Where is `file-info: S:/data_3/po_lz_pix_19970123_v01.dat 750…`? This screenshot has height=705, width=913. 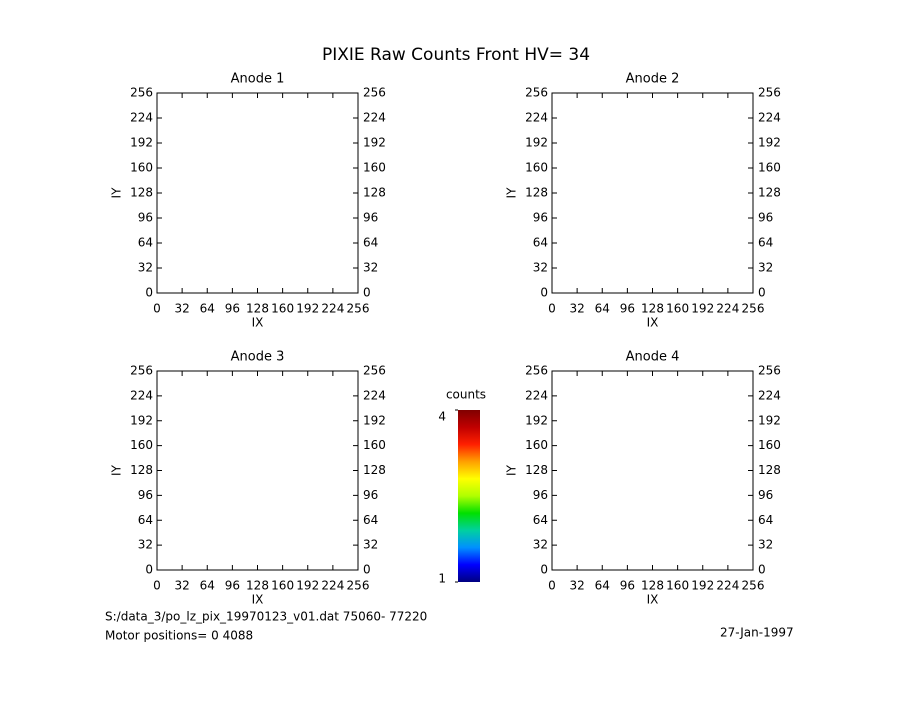 file-info: S:/data_3/po_lz_pix_19970123_v01.dat 750… is located at coordinates (266, 617).